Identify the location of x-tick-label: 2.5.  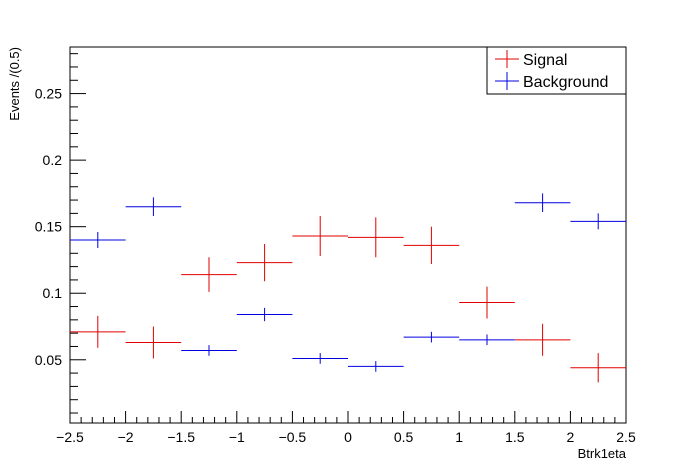
(626, 437).